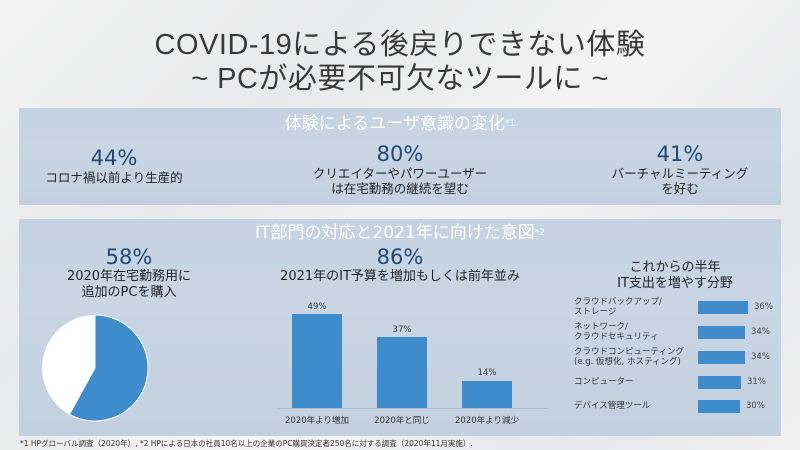  What do you see at coordinates (108, 368) in the screenshot?
I see `pie-slice-purchased` at bounding box center [108, 368].